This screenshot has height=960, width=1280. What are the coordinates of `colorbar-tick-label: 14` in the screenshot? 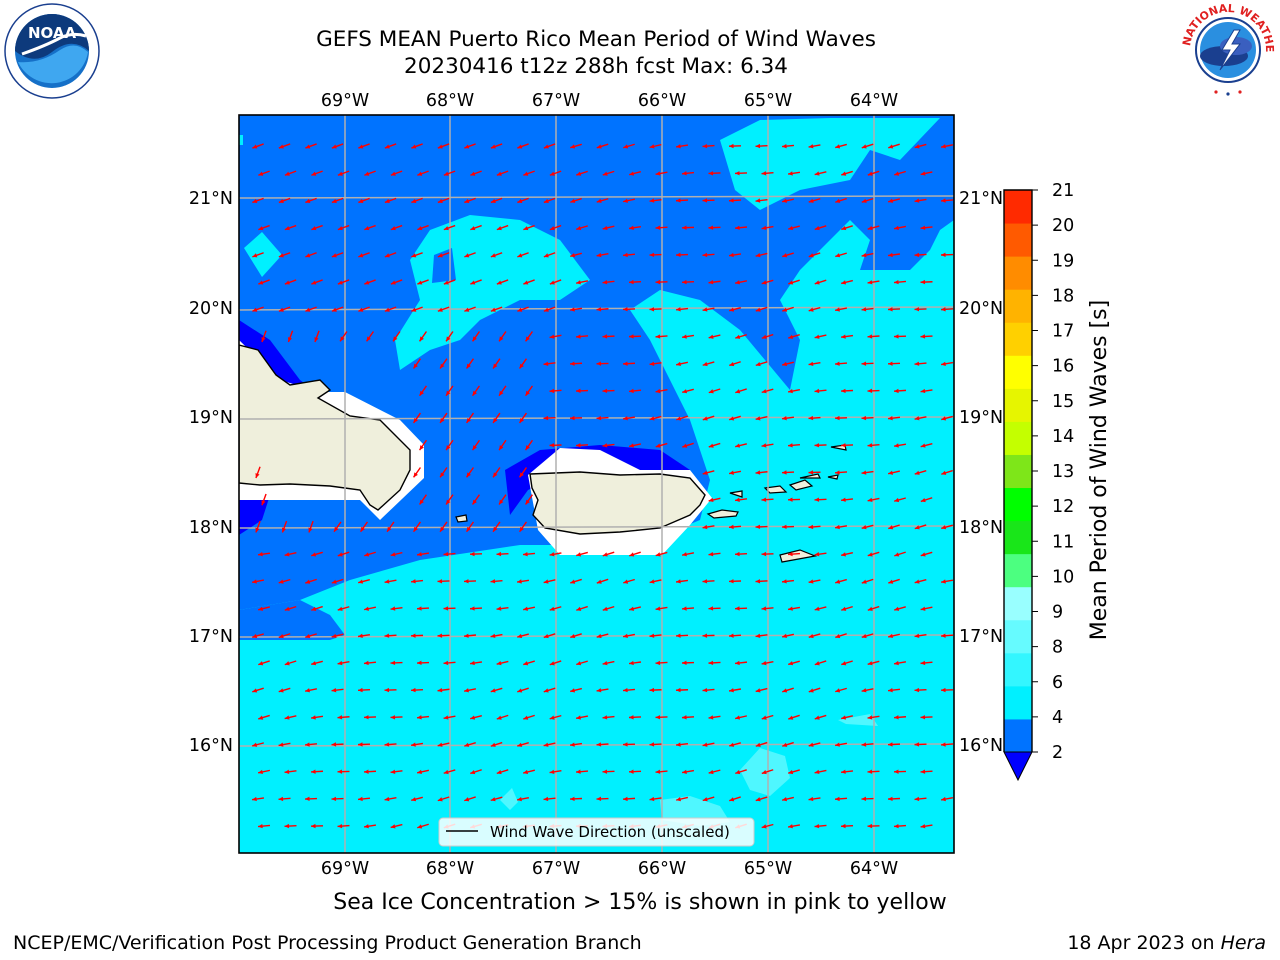 It's located at (1063, 437).